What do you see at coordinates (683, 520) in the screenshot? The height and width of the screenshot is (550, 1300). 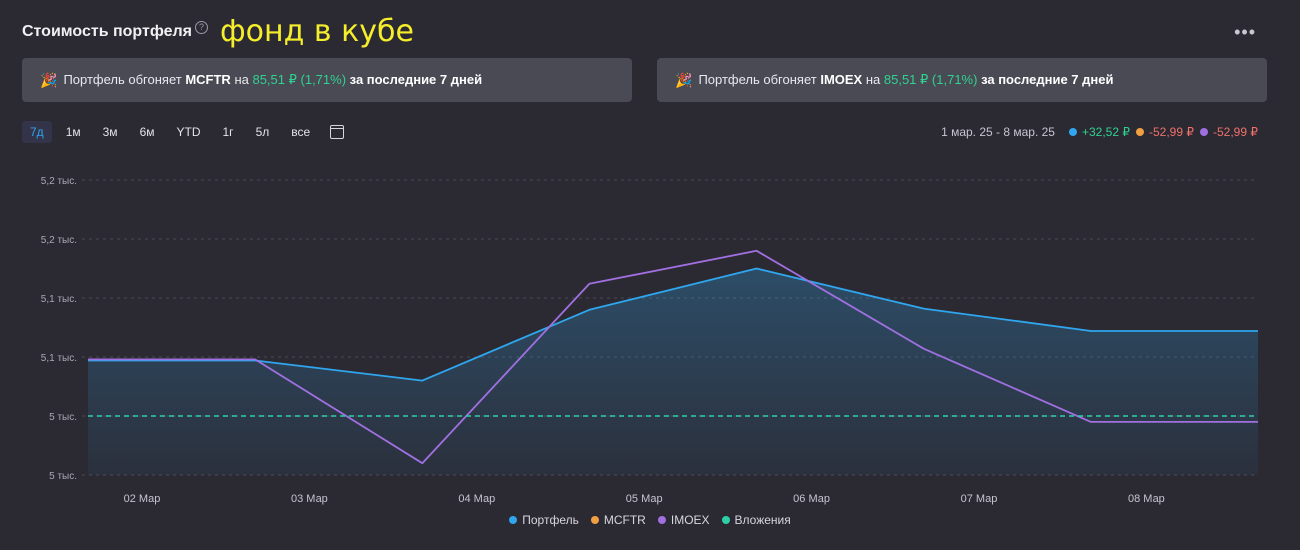 I see `legend-item-imoex: IMOEX` at bounding box center [683, 520].